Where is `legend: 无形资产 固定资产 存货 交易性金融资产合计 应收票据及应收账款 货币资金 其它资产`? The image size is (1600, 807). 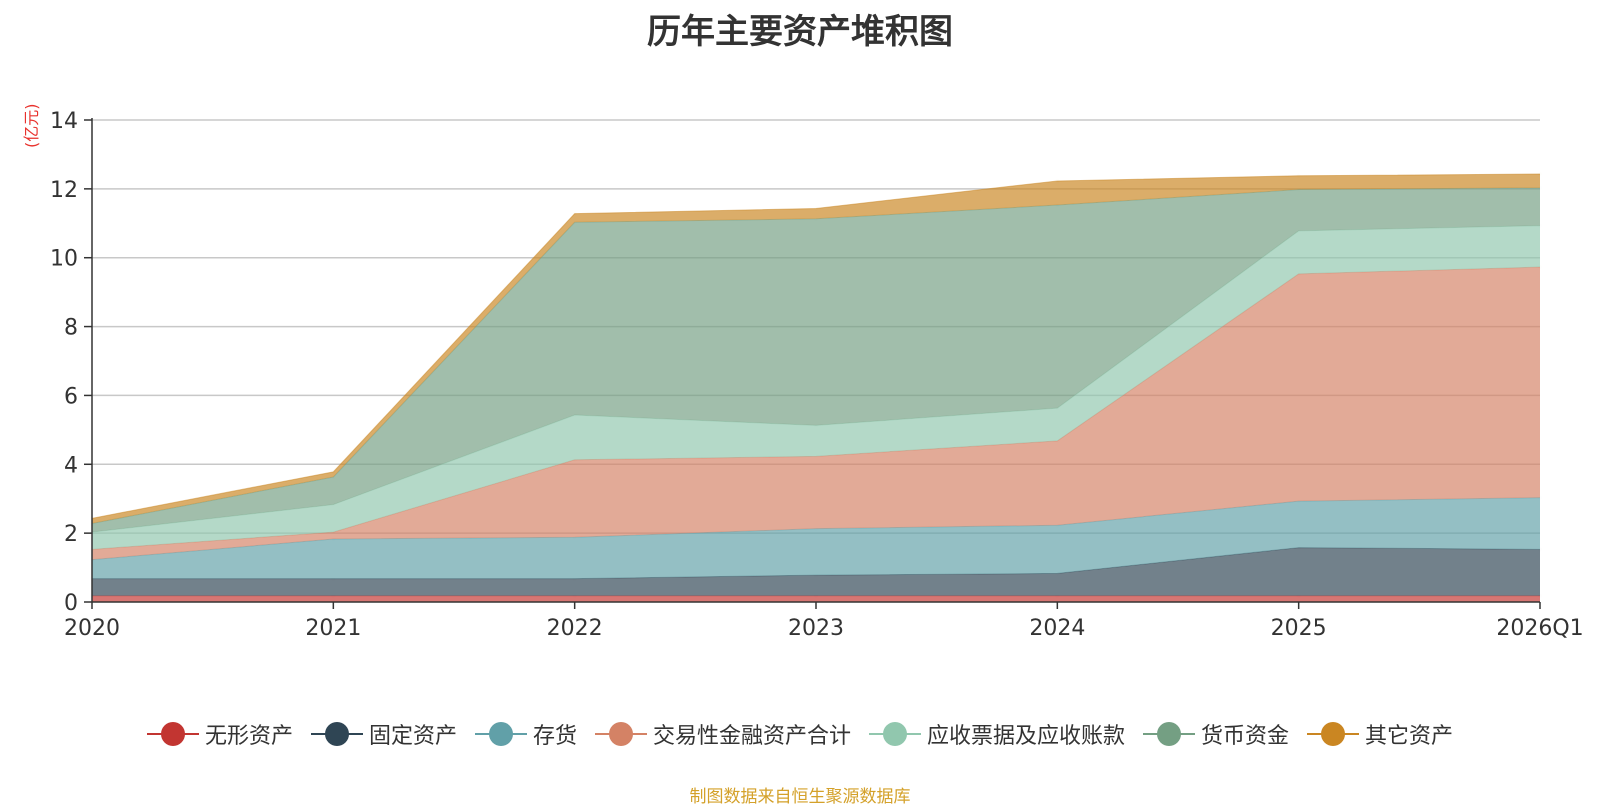
legend: 无形资产 固定资产 存货 交易性金融资产合计 应收票据及应收账款 货币资金 其它资产 is located at coordinates (800, 734).